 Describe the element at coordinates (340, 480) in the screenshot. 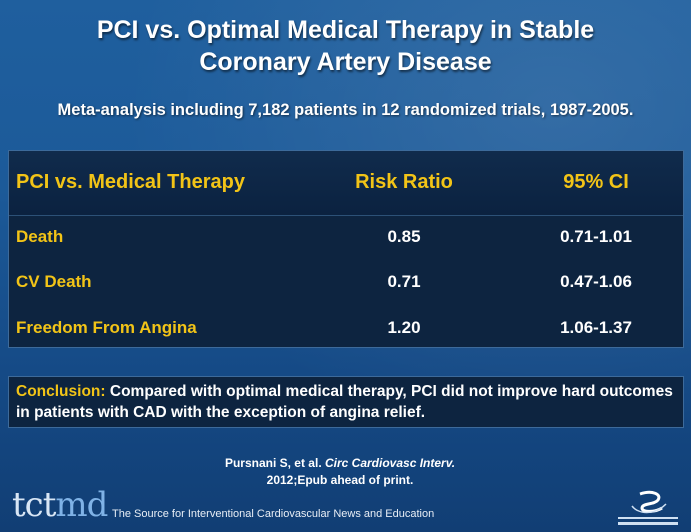

I see `citation-detail: 2012;Epub ahead of print.` at that location.